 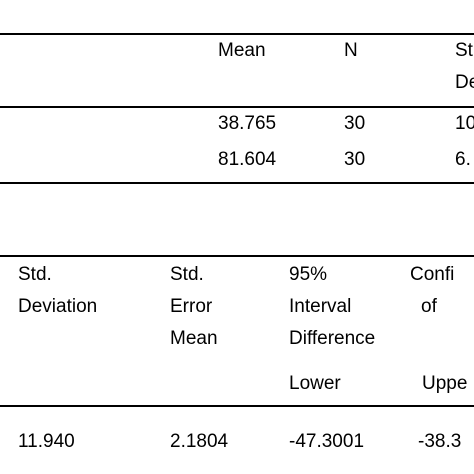 What do you see at coordinates (445, 383) in the screenshot?
I see `subheader-cell: Uppe` at bounding box center [445, 383].